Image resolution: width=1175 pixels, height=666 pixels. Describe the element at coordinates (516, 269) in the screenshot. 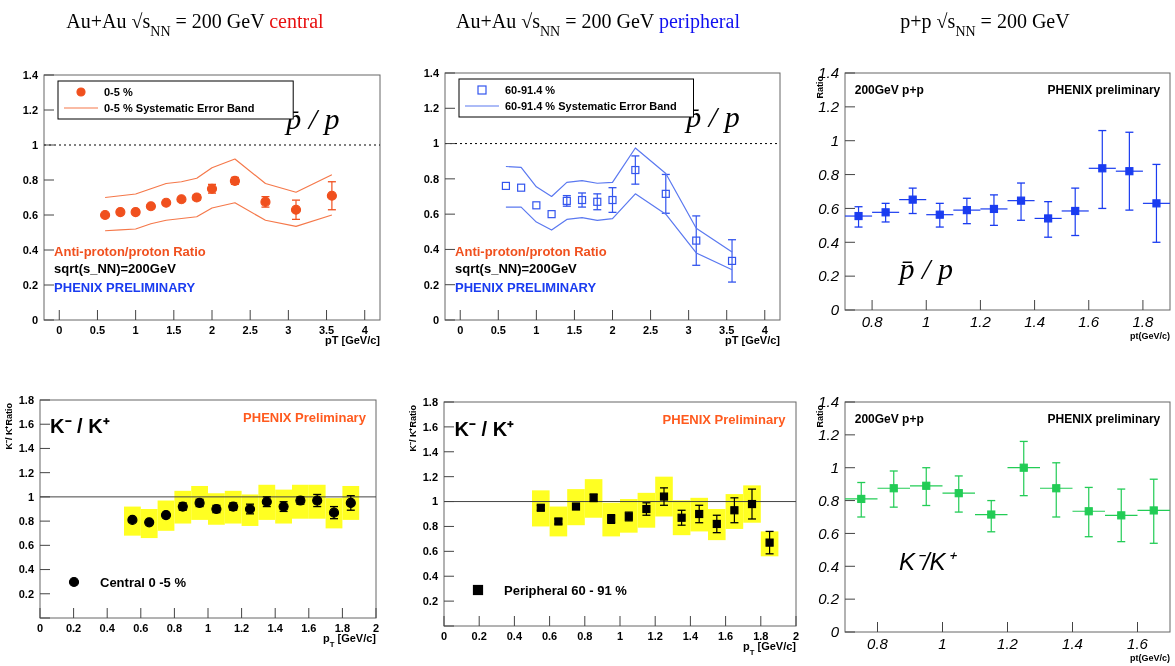

I see `annotation: sqrt(s_NN)=200GeV` at that location.